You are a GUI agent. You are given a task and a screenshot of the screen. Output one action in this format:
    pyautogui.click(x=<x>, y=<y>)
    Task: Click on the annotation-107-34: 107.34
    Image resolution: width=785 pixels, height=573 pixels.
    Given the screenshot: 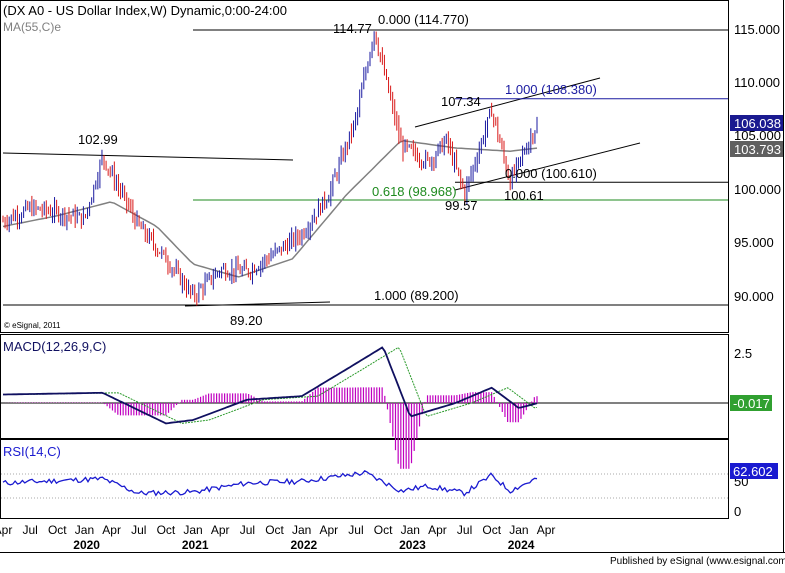 What is the action you would take?
    pyautogui.click(x=461, y=101)
    